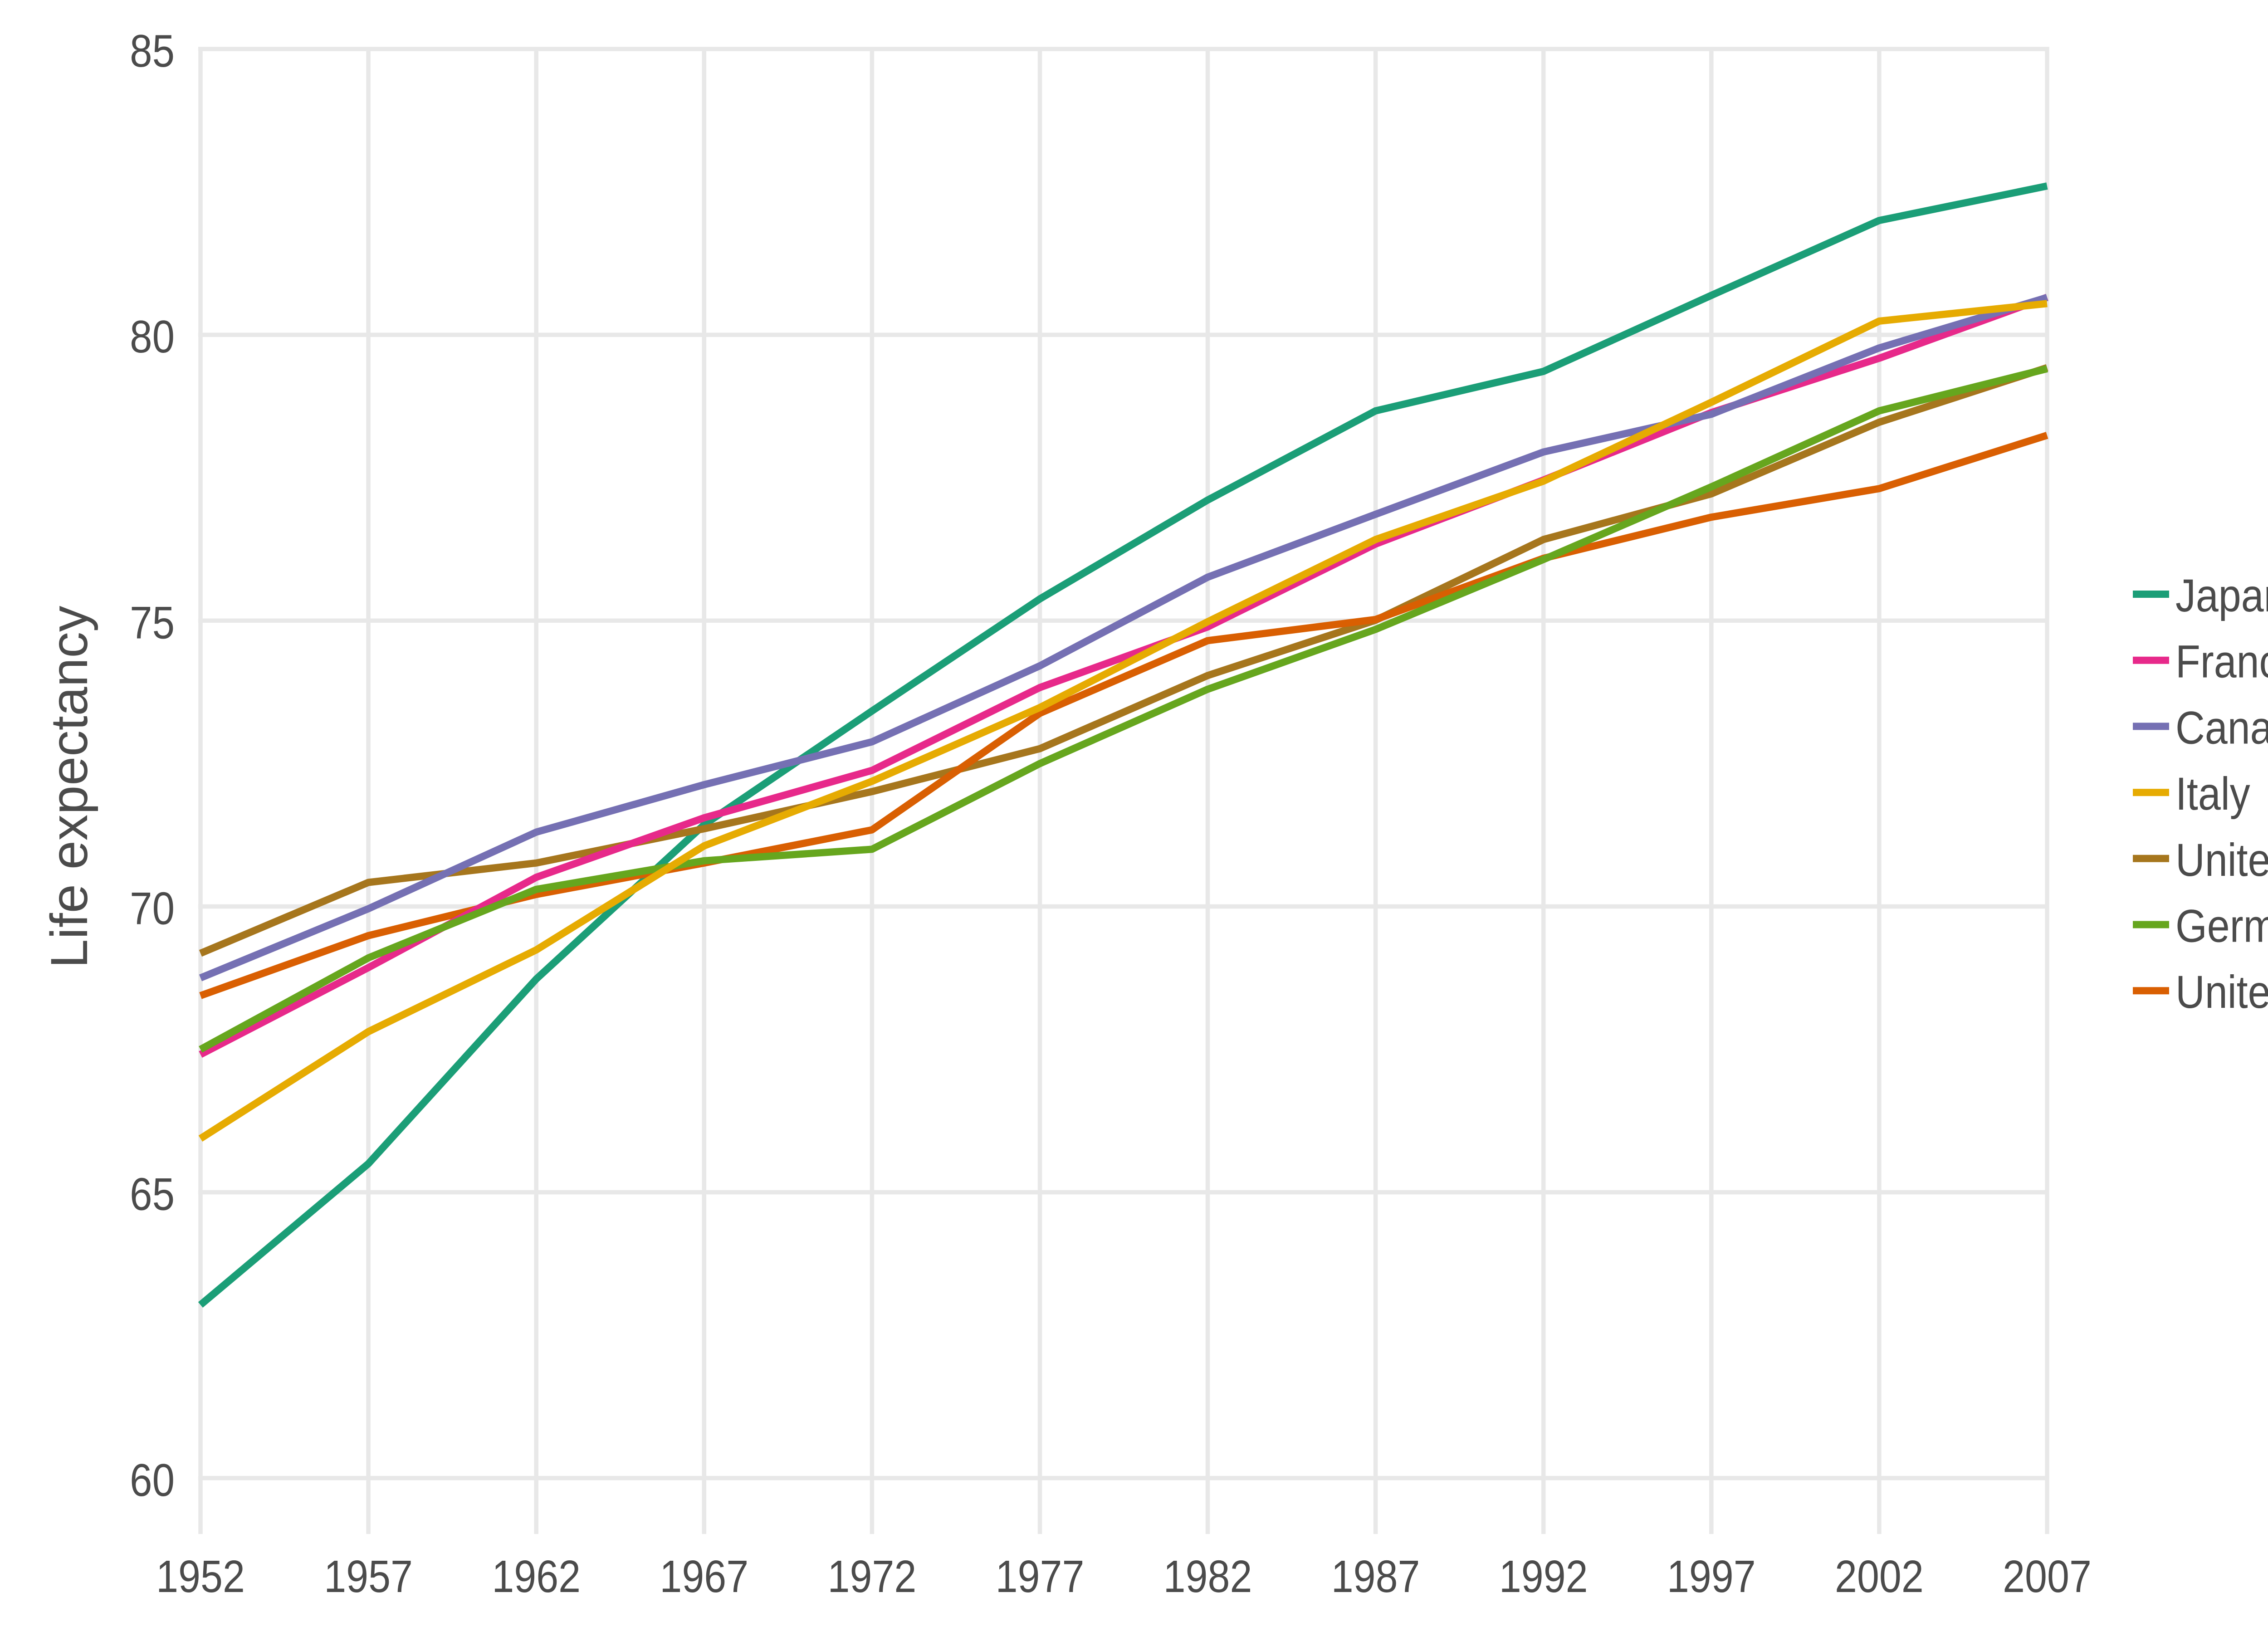  Describe the element at coordinates (536, 1576) in the screenshot. I see `svg-text: 1962` at that location.